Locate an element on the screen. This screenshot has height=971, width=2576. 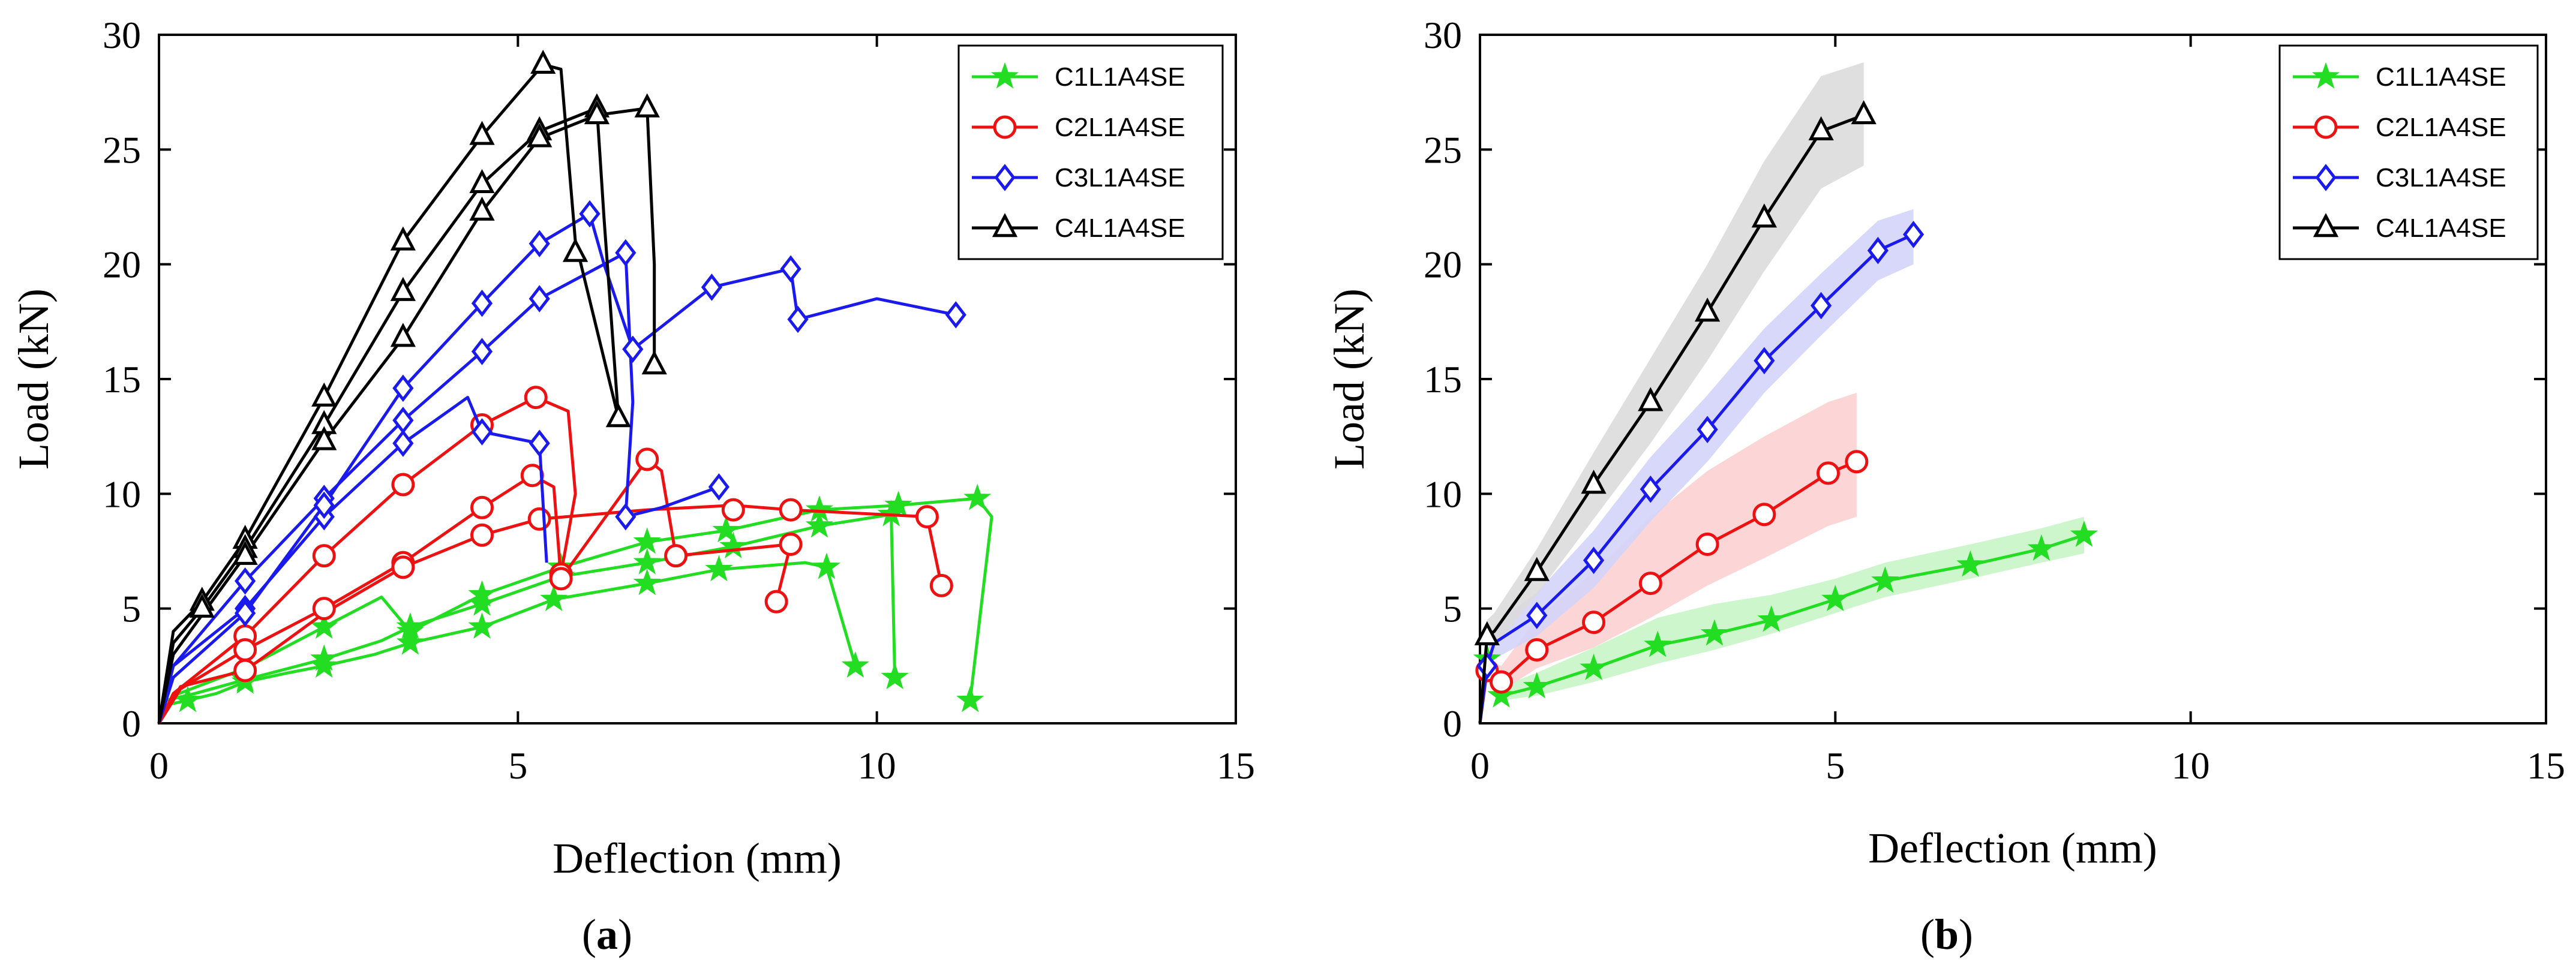
y-tick-label-b: 10 is located at coordinates (1443, 494).